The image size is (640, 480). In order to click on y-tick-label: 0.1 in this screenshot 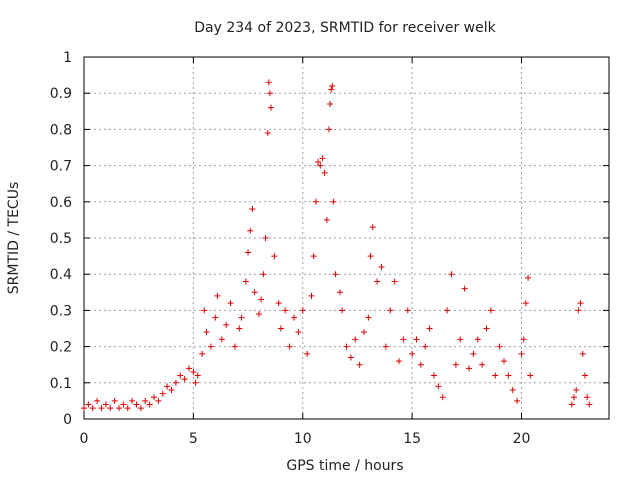, I will do `click(61, 384)`.